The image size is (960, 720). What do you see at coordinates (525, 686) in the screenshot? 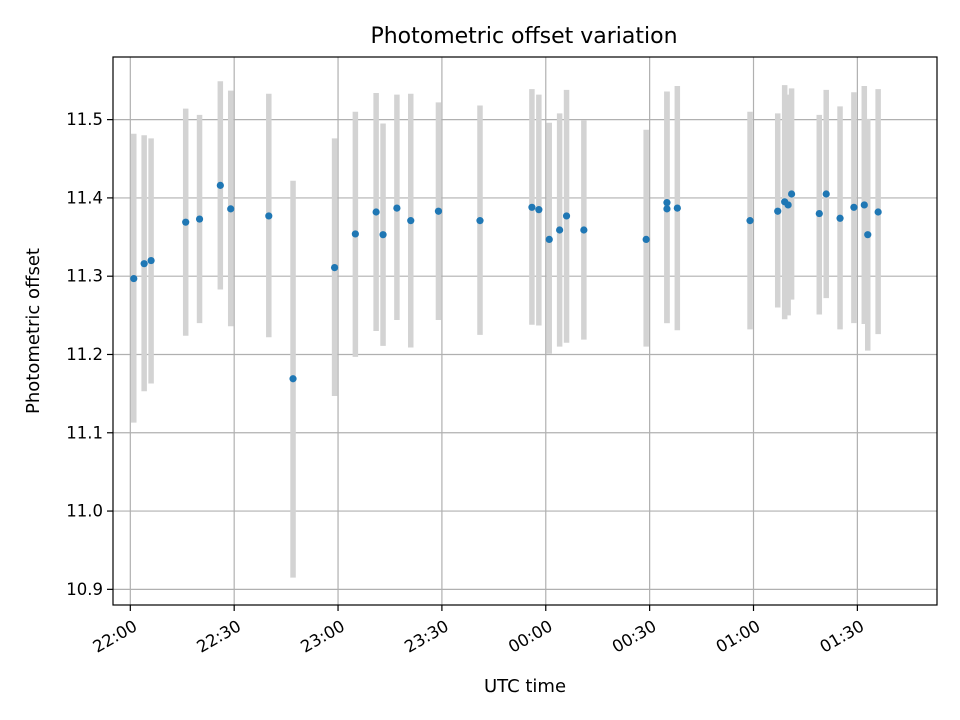
I see `x-axis-label: UTC time` at bounding box center [525, 686].